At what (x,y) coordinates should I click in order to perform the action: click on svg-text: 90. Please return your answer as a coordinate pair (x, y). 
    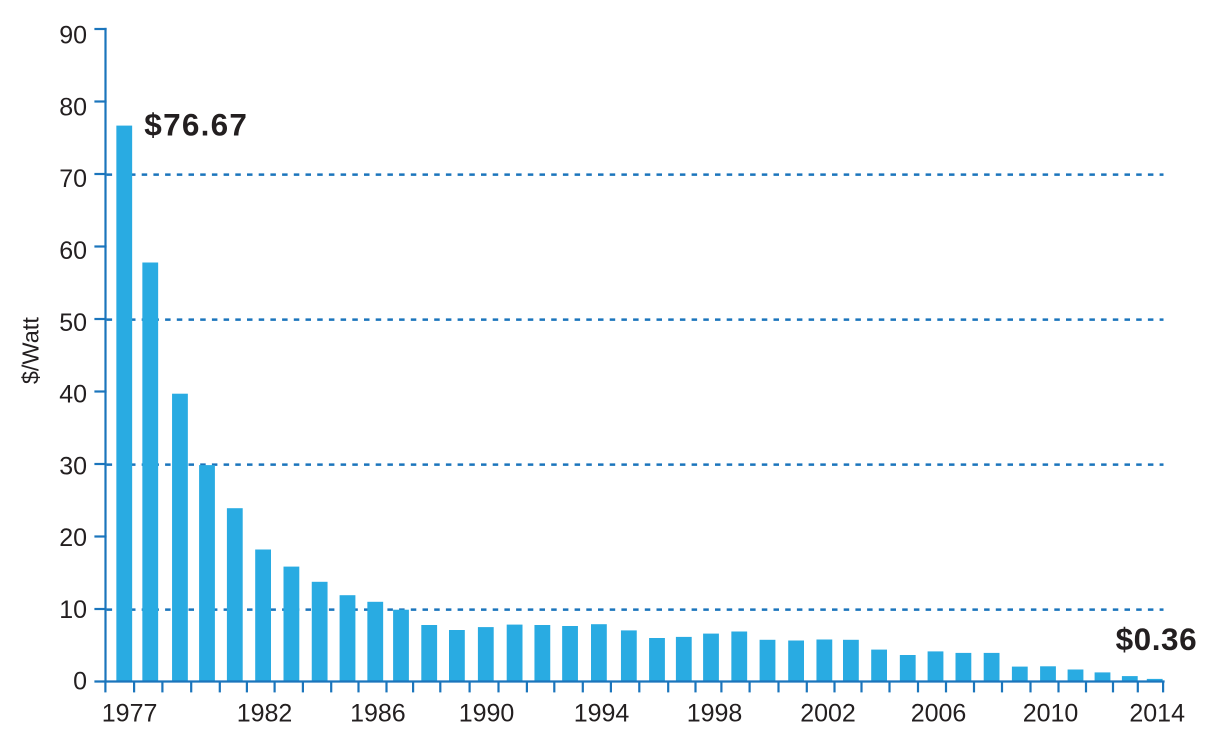
    Looking at the image, I should click on (73, 36).